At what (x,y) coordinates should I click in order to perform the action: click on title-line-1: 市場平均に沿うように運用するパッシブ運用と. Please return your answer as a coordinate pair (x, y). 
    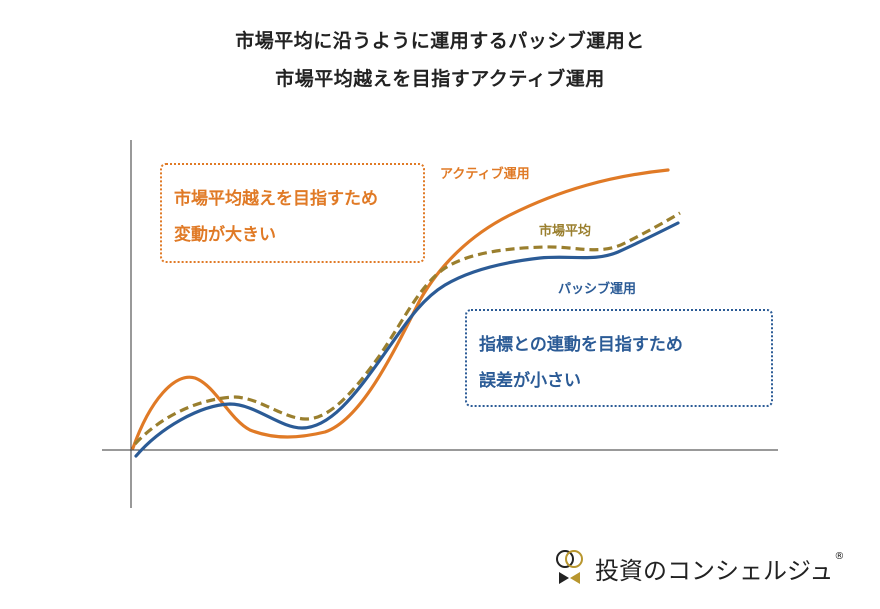
    Looking at the image, I should click on (440, 41).